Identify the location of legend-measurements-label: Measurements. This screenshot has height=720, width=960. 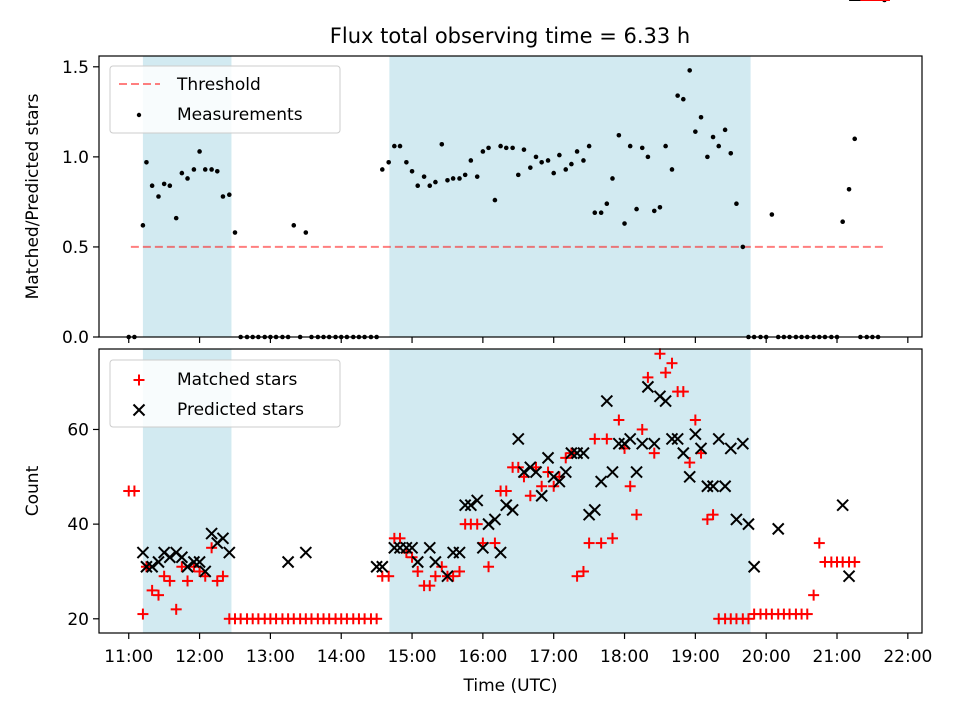
(240, 115).